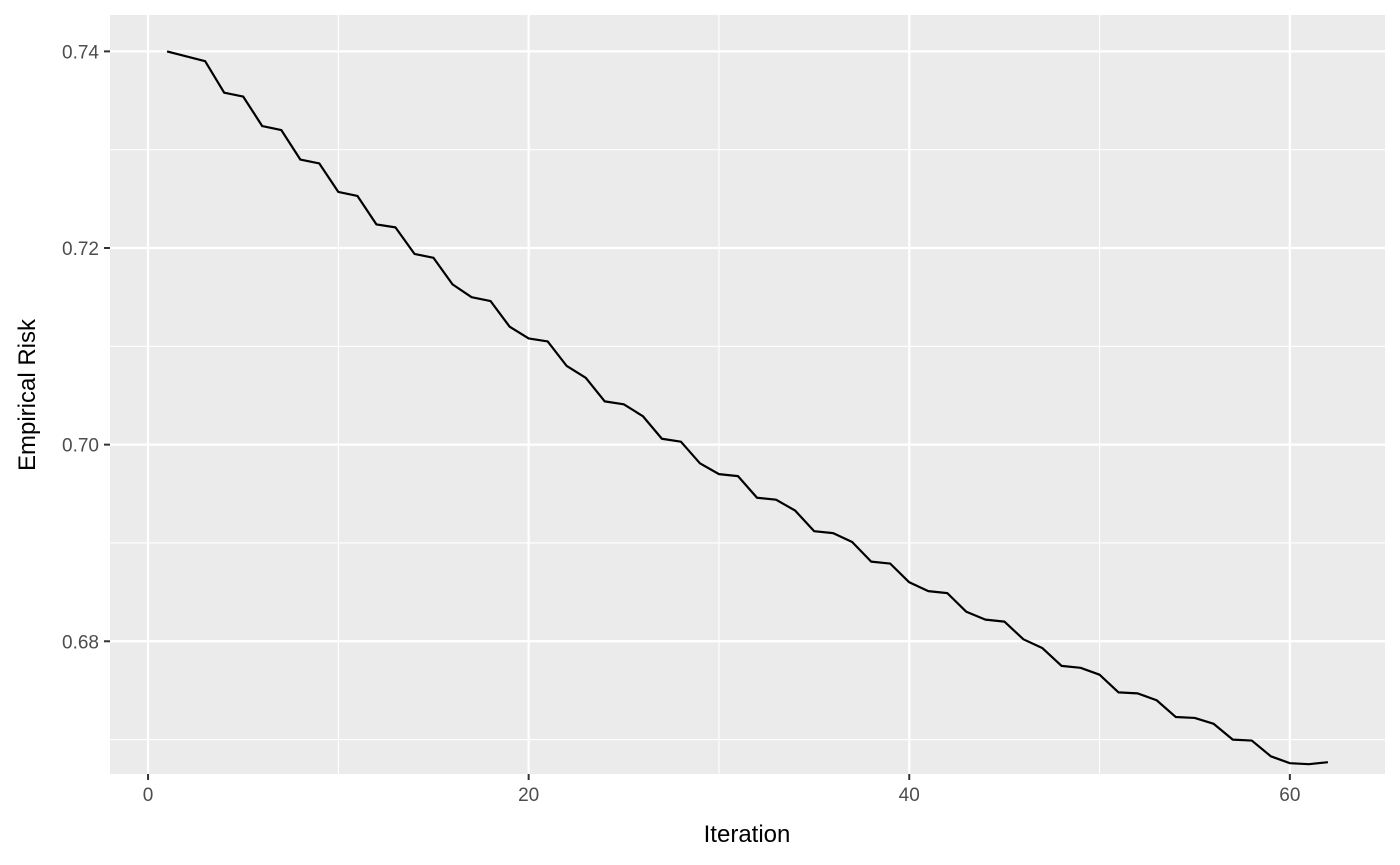 The height and width of the screenshot is (865, 1400). I want to click on x-axis: 0 20 40 60, so click(721, 790).